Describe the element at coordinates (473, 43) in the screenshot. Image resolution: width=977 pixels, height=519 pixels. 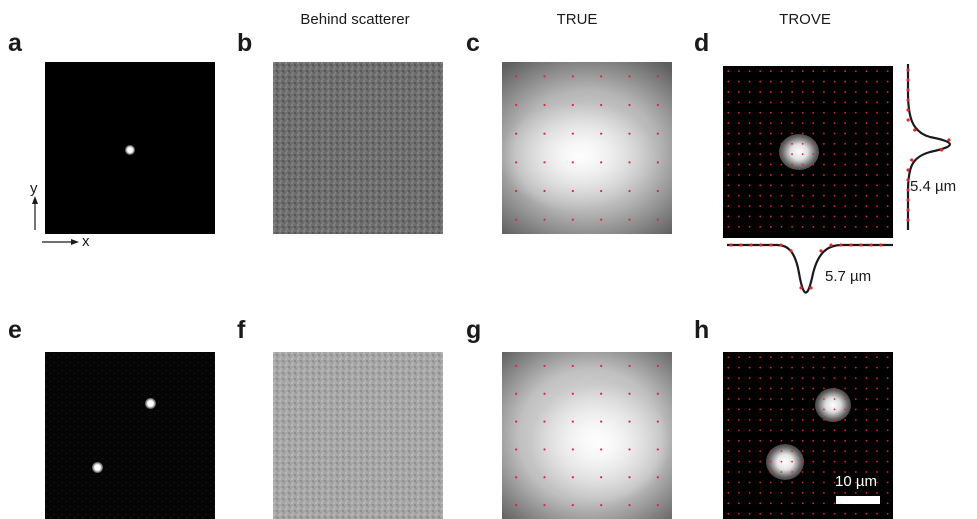
I see `panel-label-c: c` at that location.